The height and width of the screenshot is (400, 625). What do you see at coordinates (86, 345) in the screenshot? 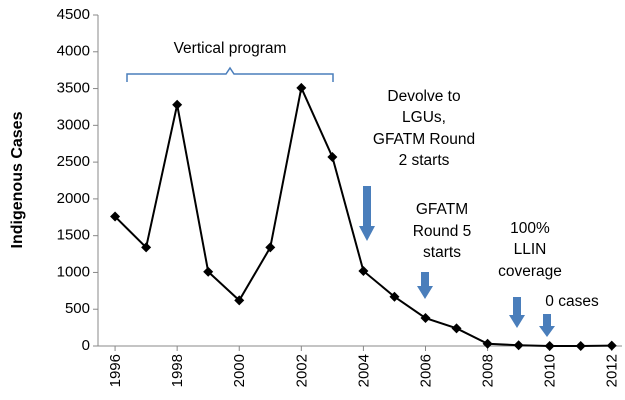
I see `y-tick-label: 0` at bounding box center [86, 345].